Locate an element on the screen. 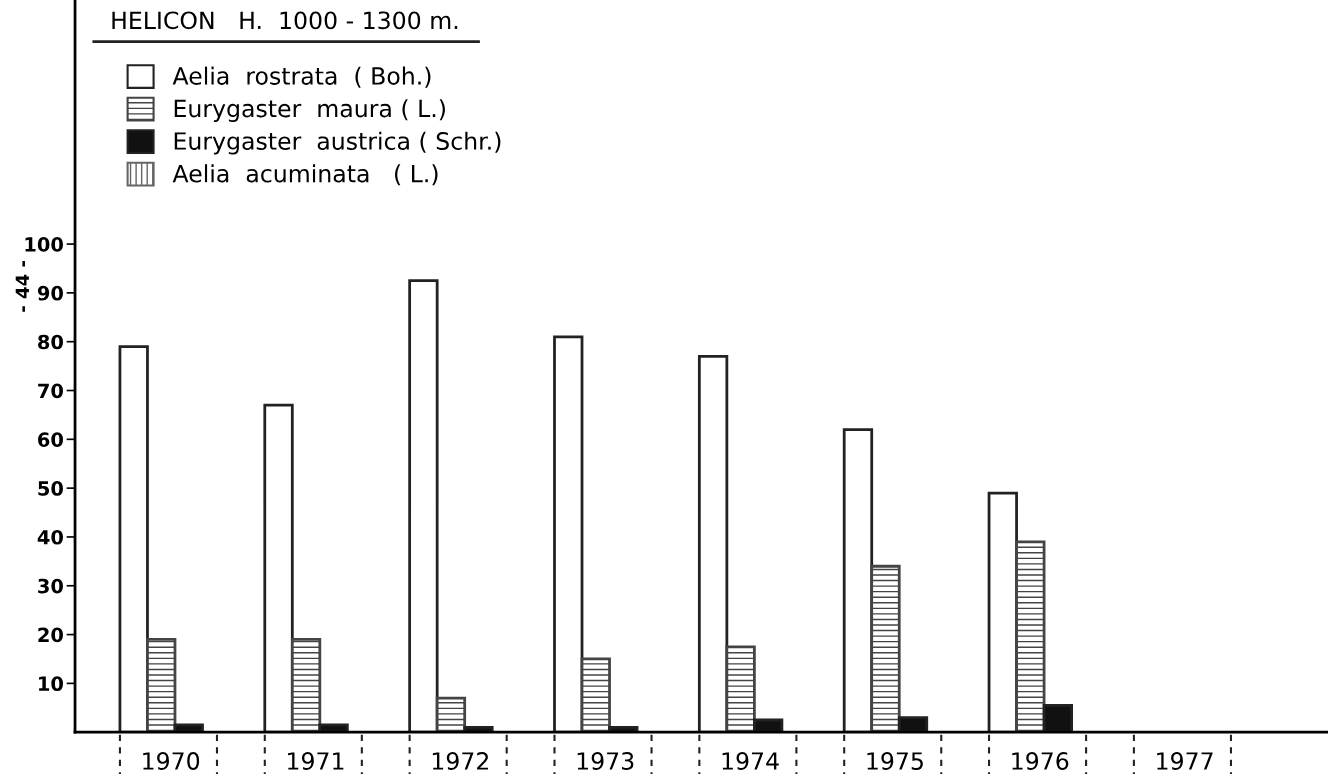 The height and width of the screenshot is (774, 1328). y-tick-label: 80 is located at coordinates (50, 342).